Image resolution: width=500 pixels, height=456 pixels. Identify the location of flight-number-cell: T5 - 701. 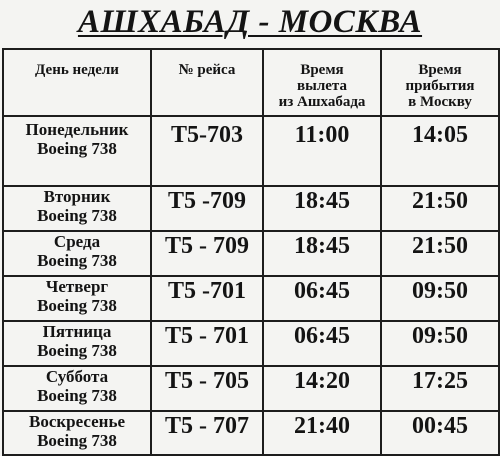
(207, 343).